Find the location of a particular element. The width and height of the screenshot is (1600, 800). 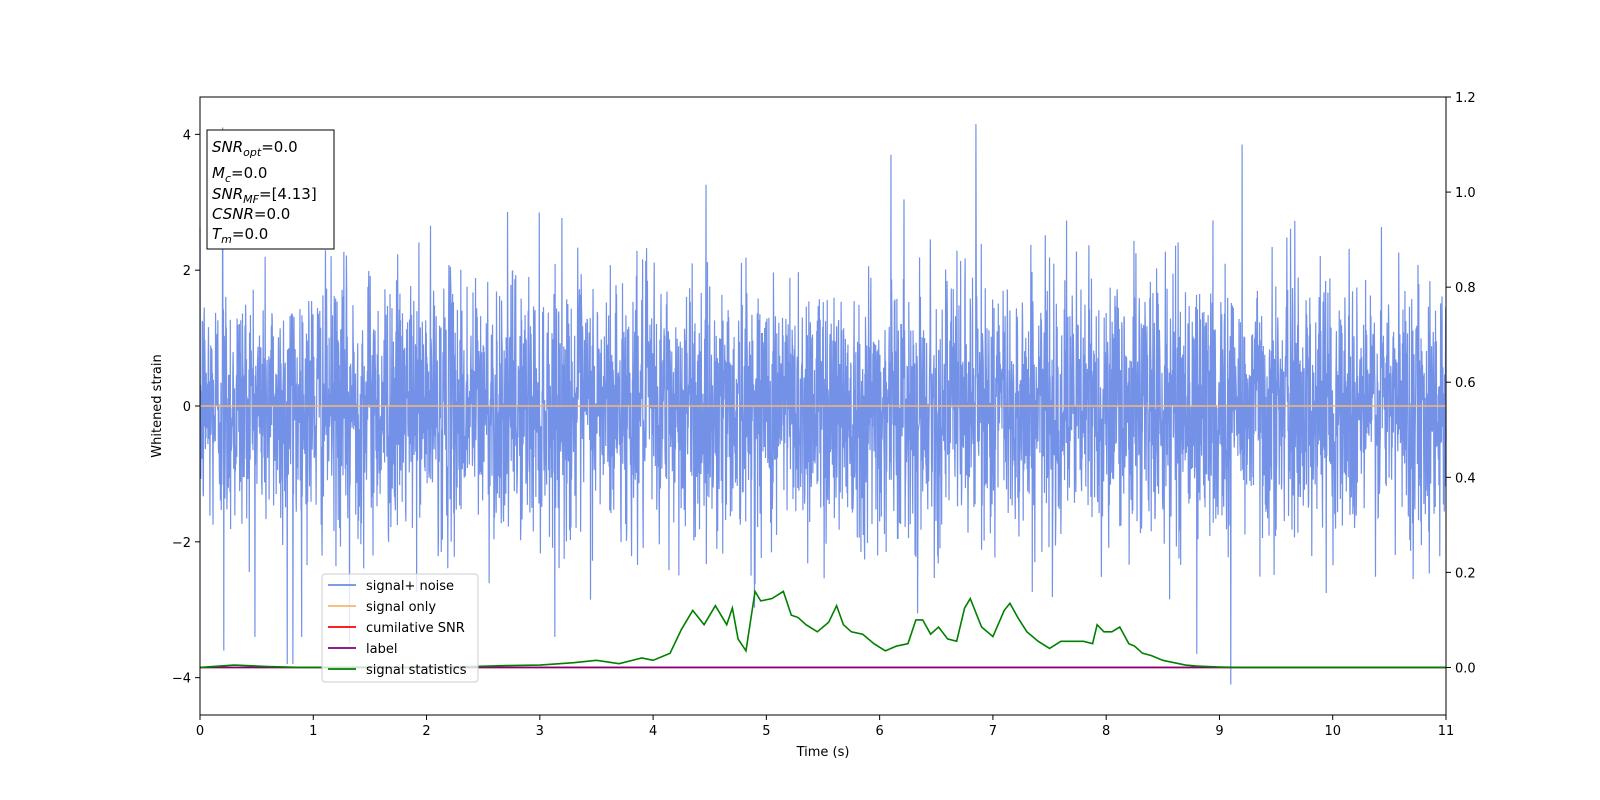

x-axis-label: Time (s) is located at coordinates (823, 752).